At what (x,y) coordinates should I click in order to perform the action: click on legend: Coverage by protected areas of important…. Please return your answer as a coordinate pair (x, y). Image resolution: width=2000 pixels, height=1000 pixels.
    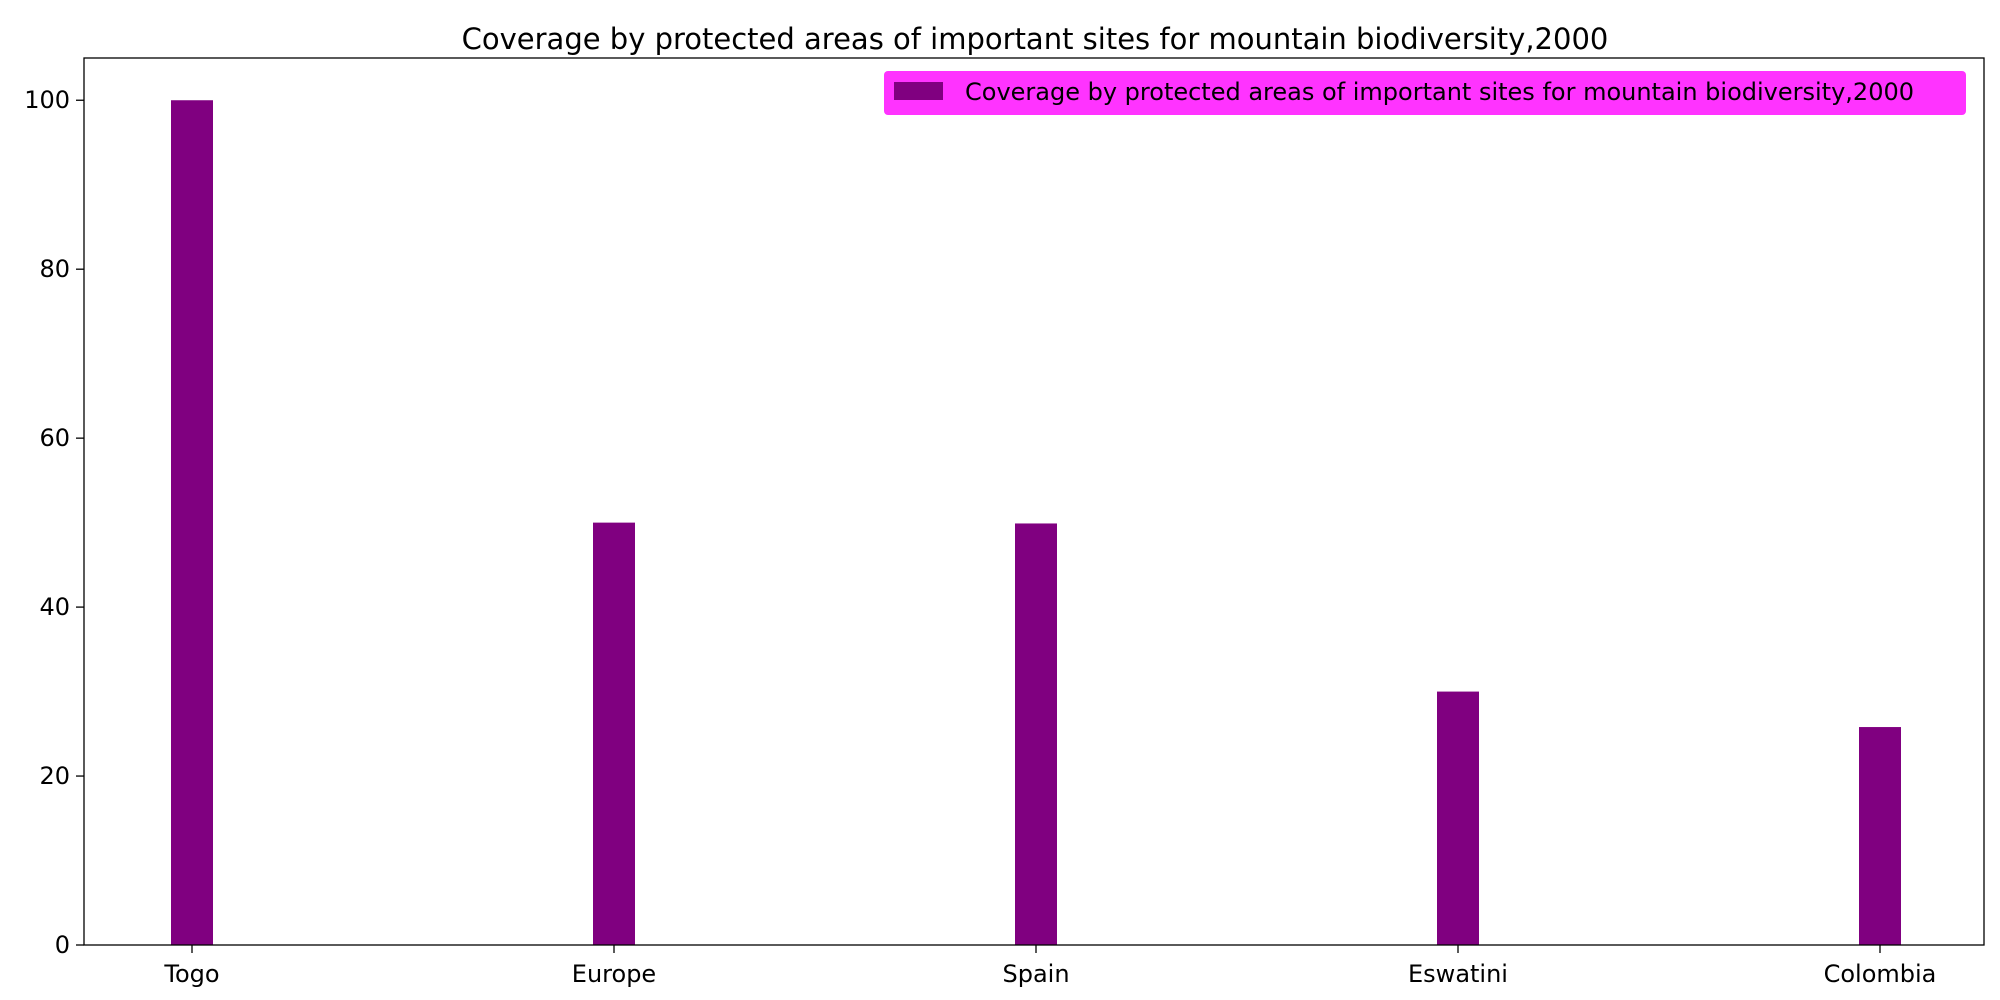
    Looking at the image, I should click on (1425, 93).